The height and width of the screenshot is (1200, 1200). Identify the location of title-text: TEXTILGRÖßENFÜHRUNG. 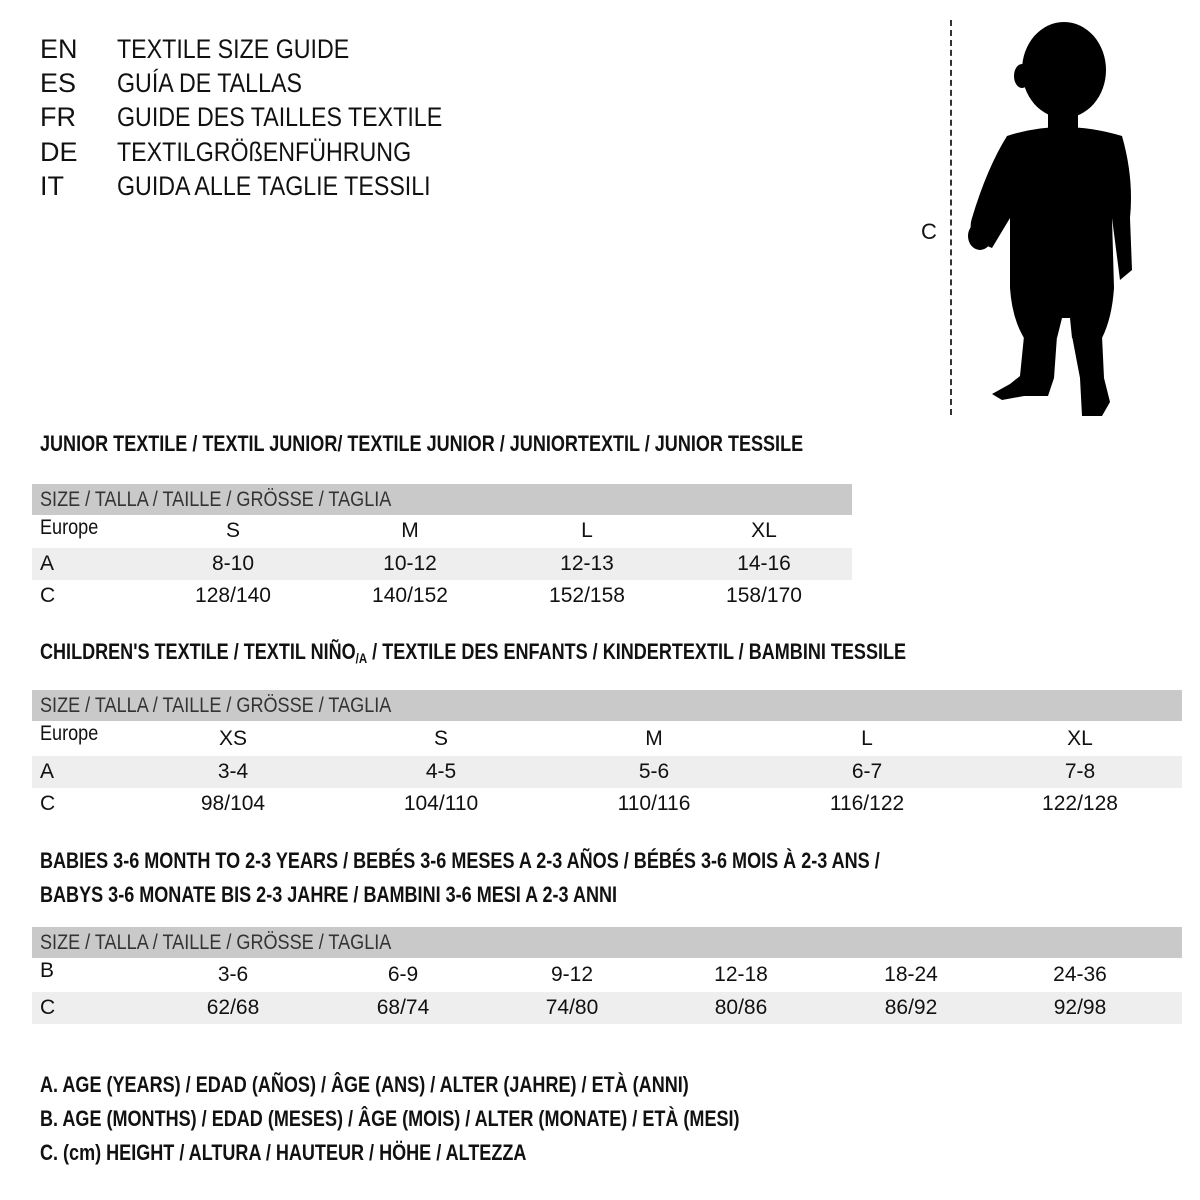
(264, 152).